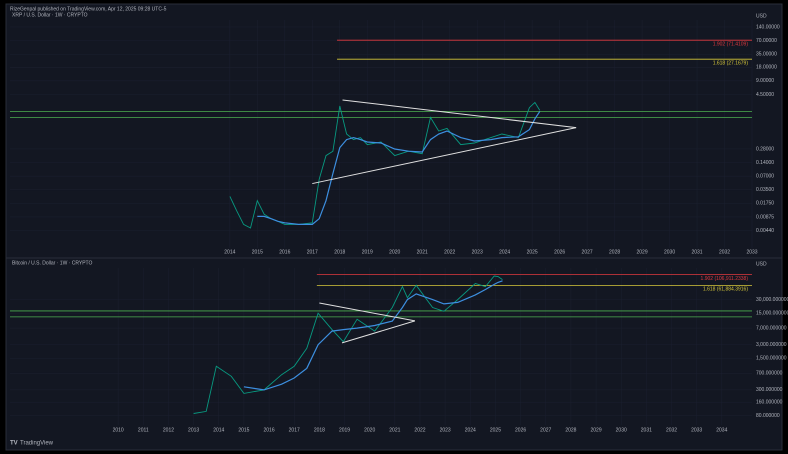 This screenshot has width=788, height=454. Describe the element at coordinates (14, 444) in the screenshot. I see `logo: TV` at that location.